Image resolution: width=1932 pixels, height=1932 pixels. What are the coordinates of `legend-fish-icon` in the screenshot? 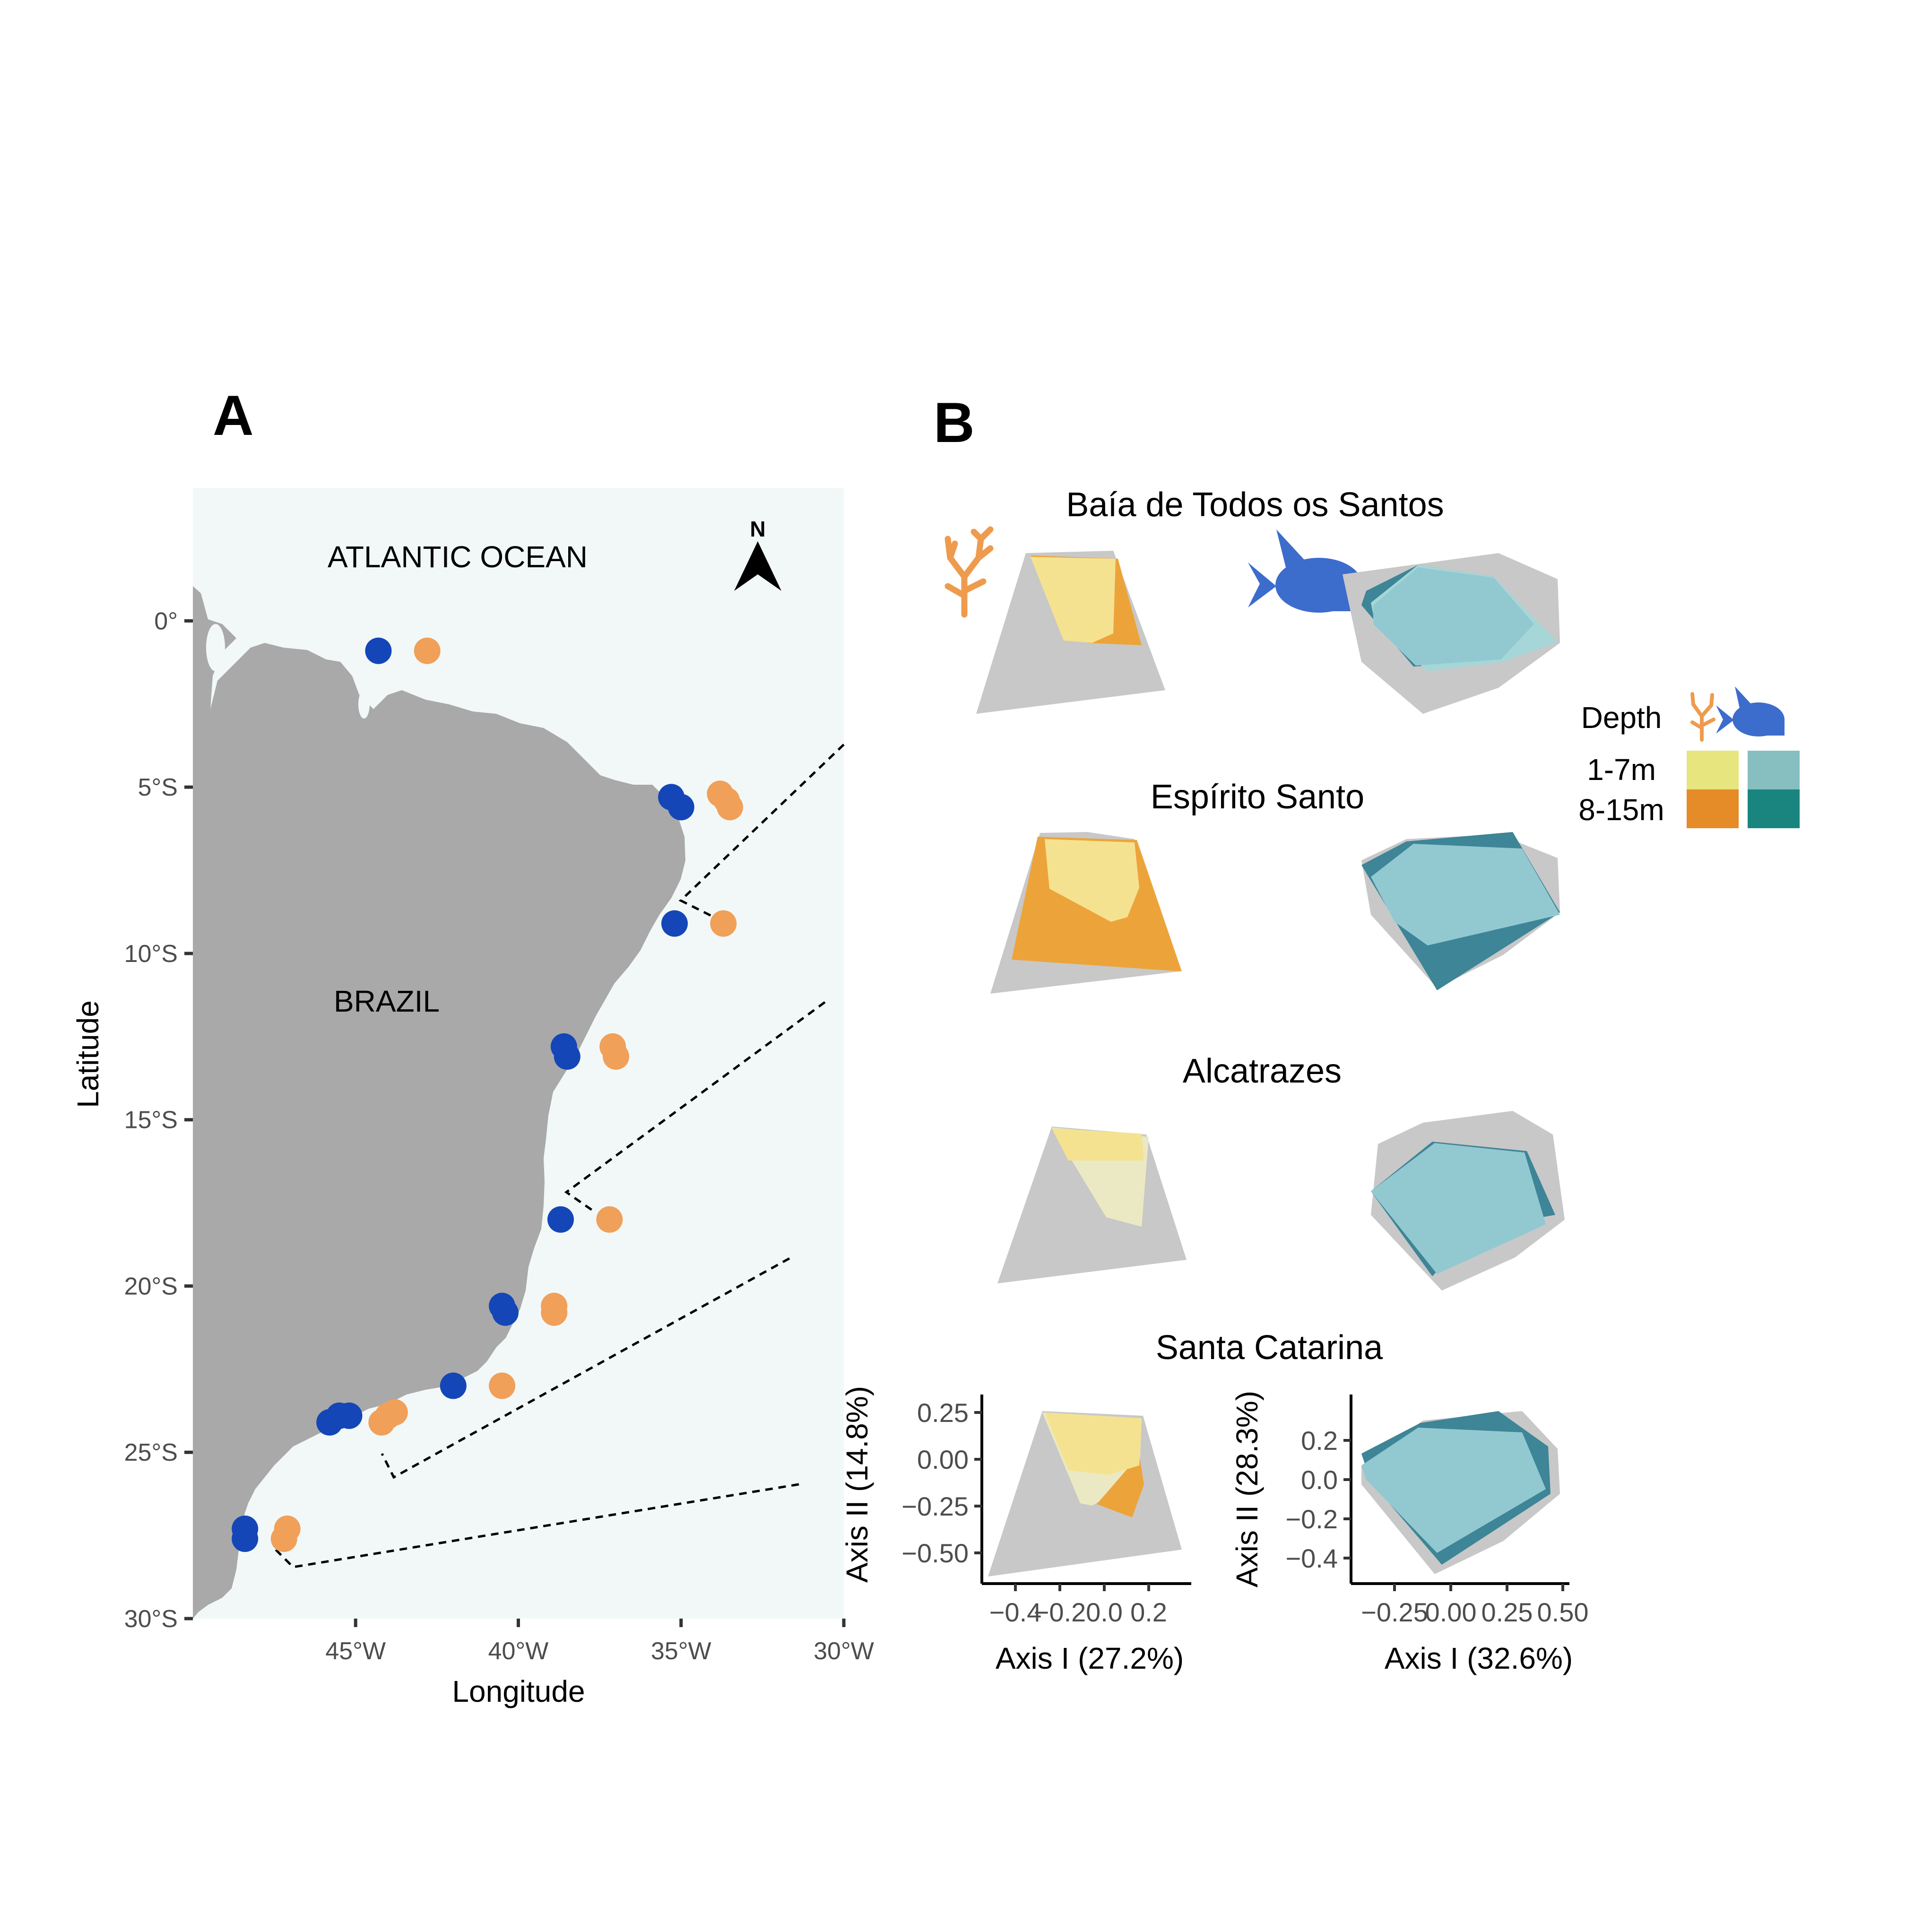 It's located at (1750, 711).